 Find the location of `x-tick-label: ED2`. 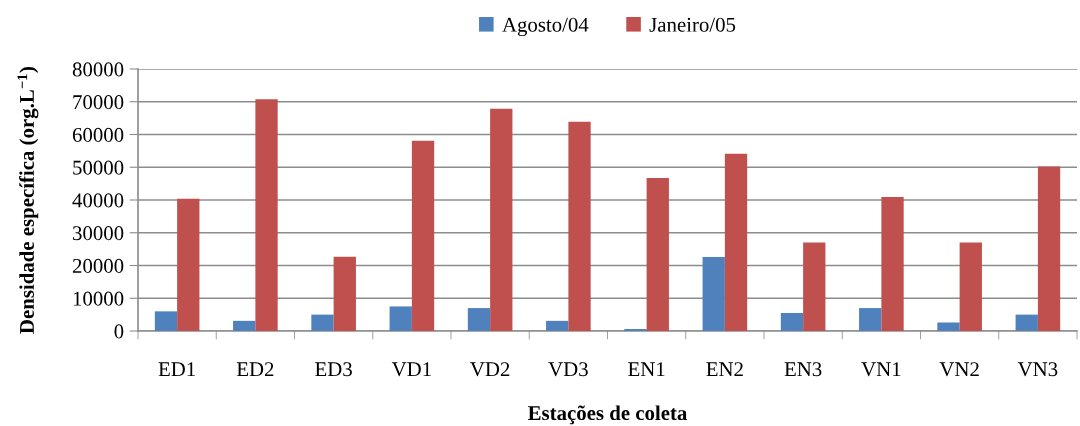

x-tick-label: ED2 is located at coordinates (255, 369).